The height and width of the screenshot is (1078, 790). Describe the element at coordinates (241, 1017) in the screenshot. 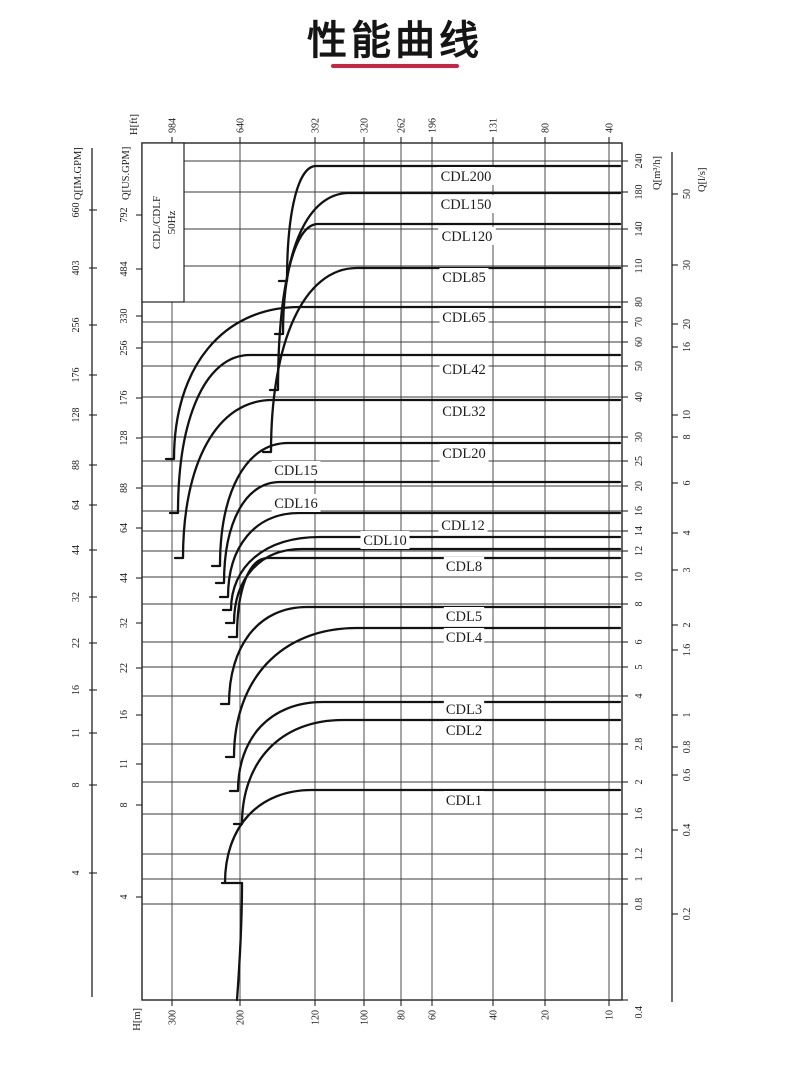

I see `tick-label: 200` at that location.